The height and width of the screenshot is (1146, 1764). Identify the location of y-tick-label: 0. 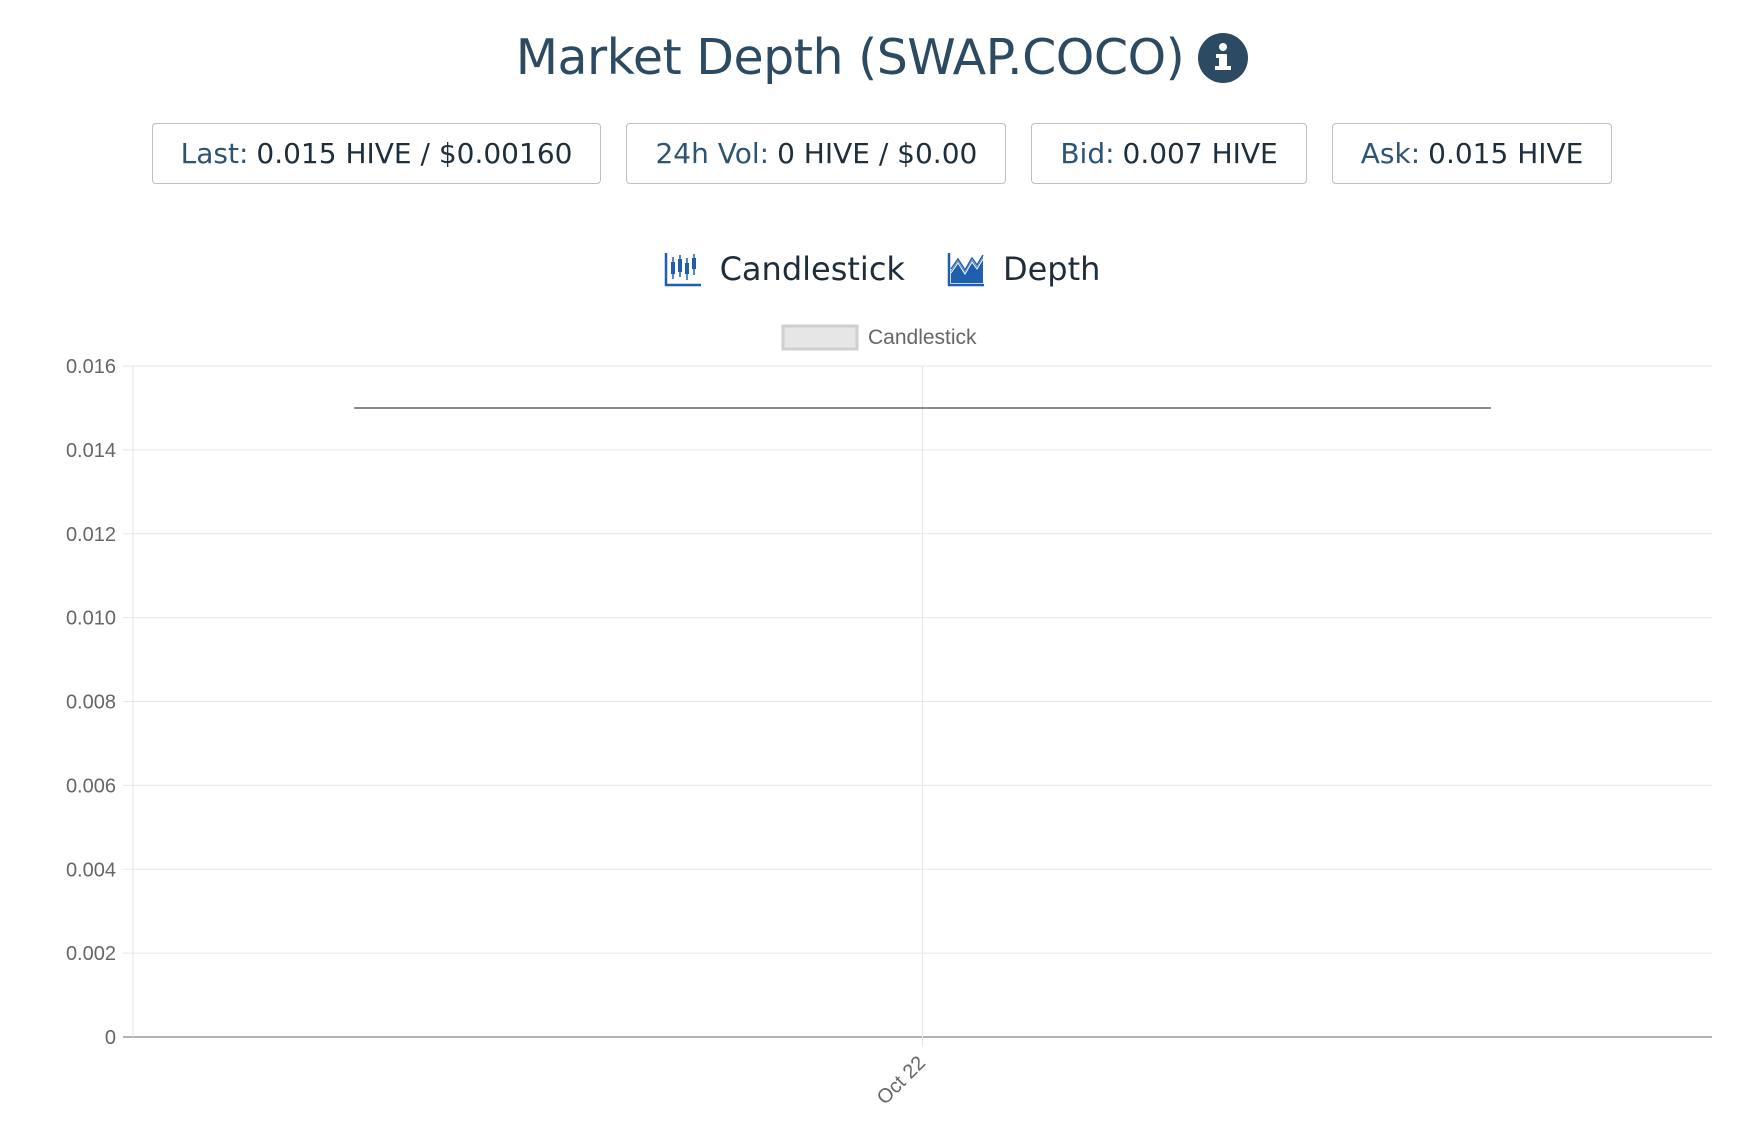
(110, 1038).